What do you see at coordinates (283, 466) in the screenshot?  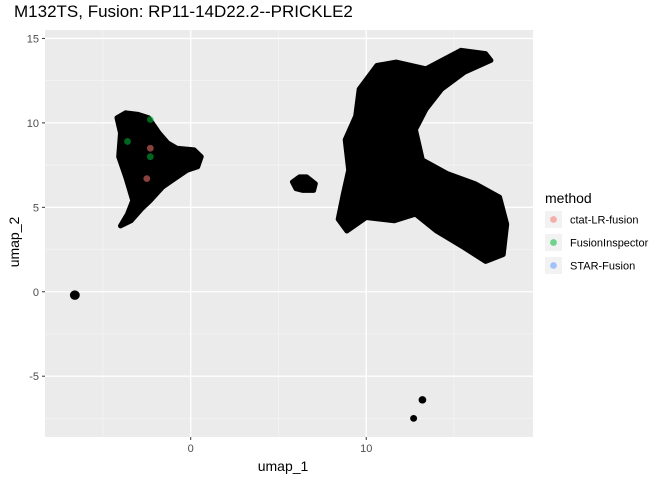 I see `x-axis-title: umap_1` at bounding box center [283, 466].